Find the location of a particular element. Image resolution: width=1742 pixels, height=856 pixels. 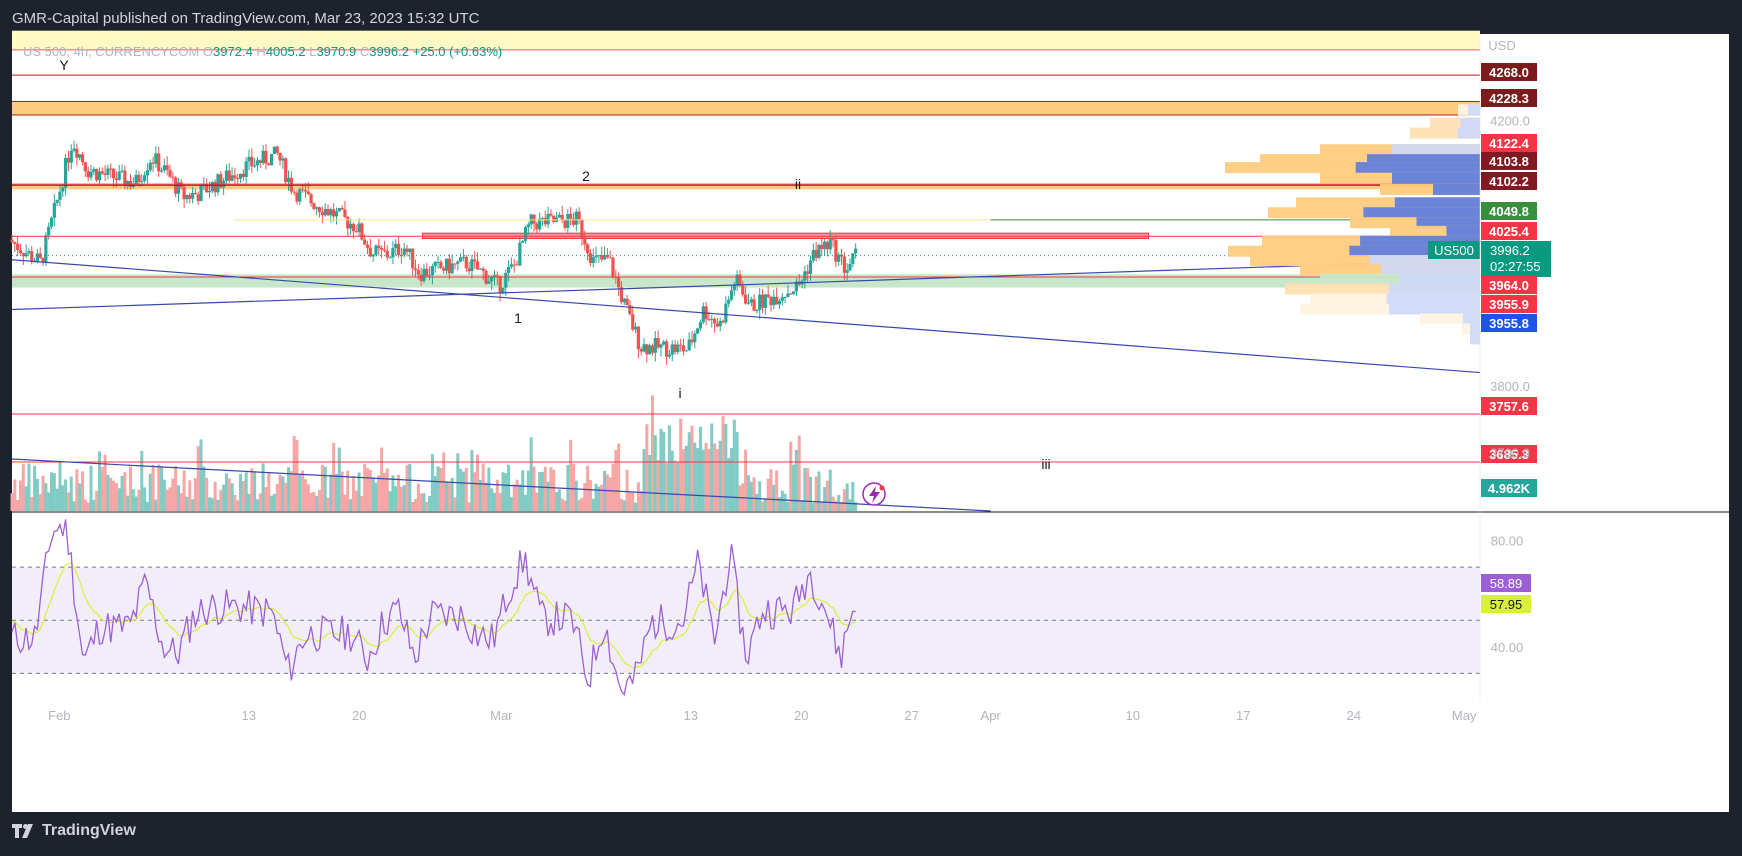

time-tick: 17 is located at coordinates (1243, 715).